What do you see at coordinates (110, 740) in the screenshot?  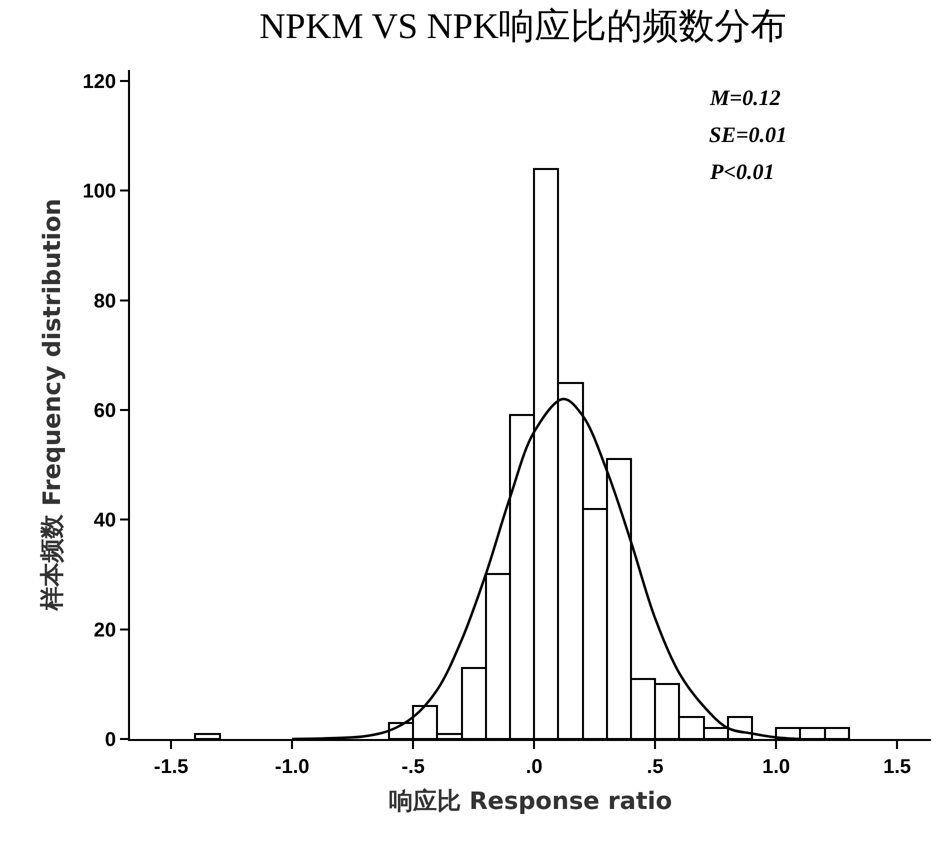 I see `y-tick-label: 0` at bounding box center [110, 740].